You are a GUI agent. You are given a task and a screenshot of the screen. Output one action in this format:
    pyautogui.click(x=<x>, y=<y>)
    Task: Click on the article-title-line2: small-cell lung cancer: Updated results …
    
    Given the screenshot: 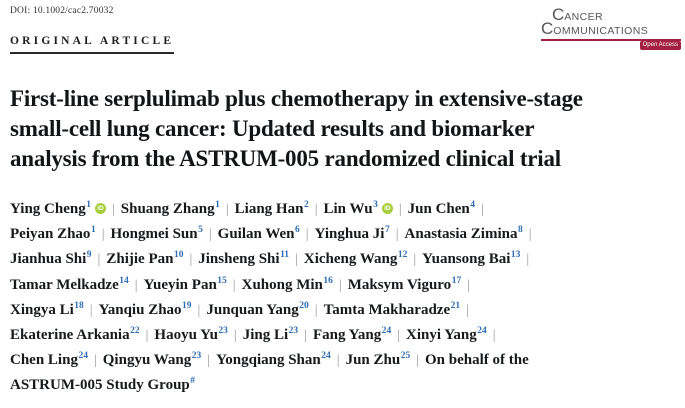 What is the action you would take?
    pyautogui.click(x=272, y=128)
    